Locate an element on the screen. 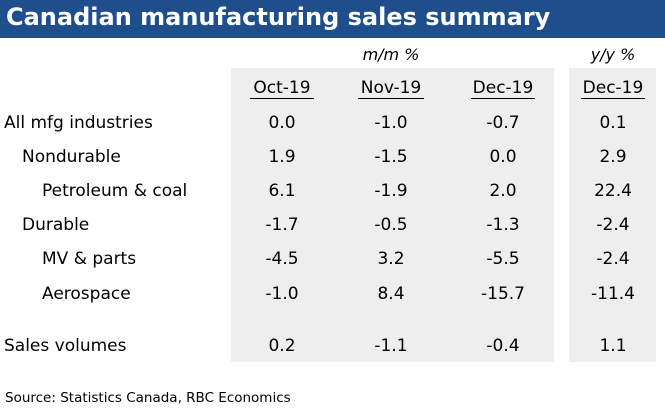  row-label: Sales volumes is located at coordinates (65, 346).